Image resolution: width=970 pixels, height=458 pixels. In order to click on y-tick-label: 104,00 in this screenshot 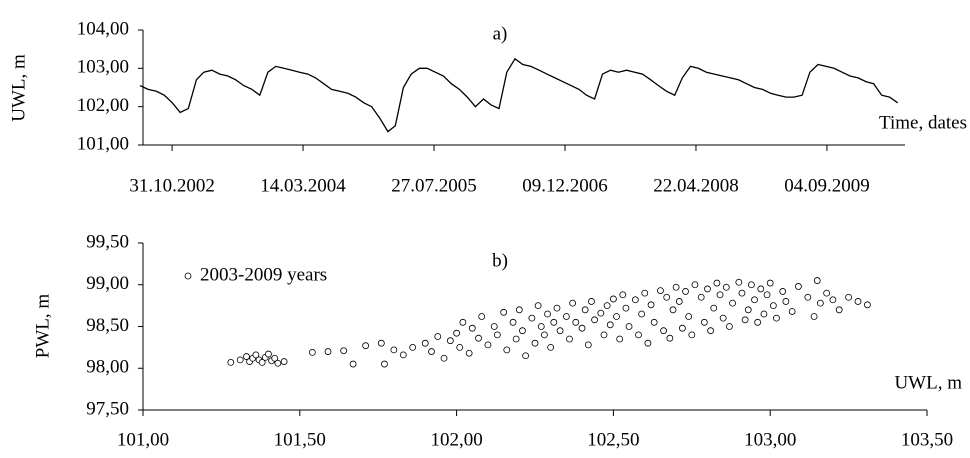, I will do `click(103, 28)`.